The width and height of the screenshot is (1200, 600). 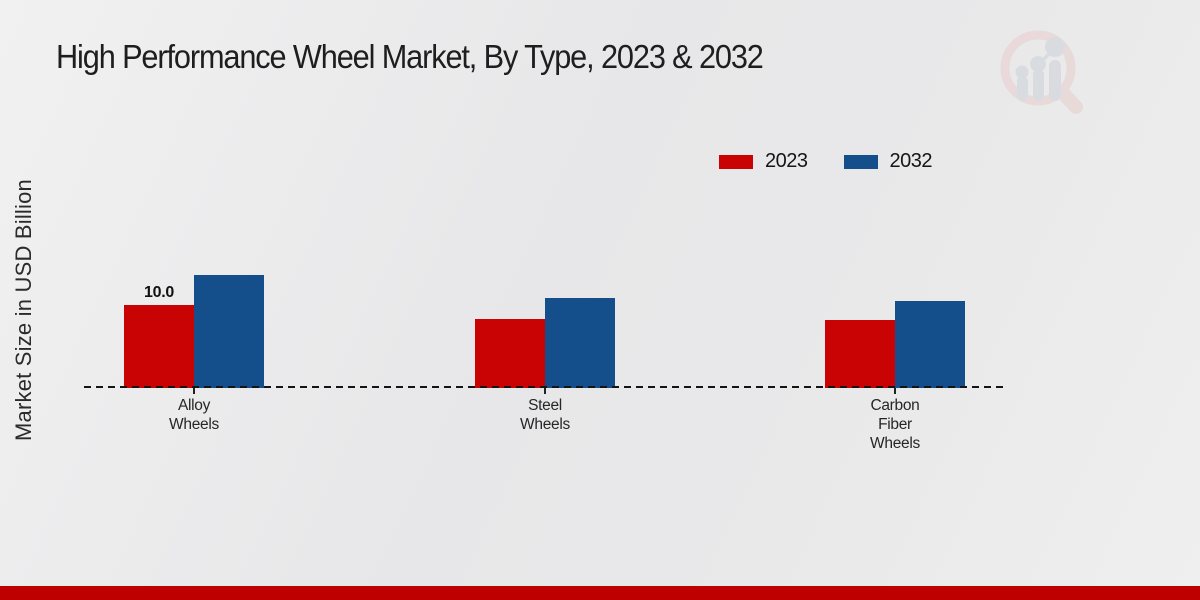 I want to click on x-axis-tick-alloy-wheels, so click(x=194, y=391).